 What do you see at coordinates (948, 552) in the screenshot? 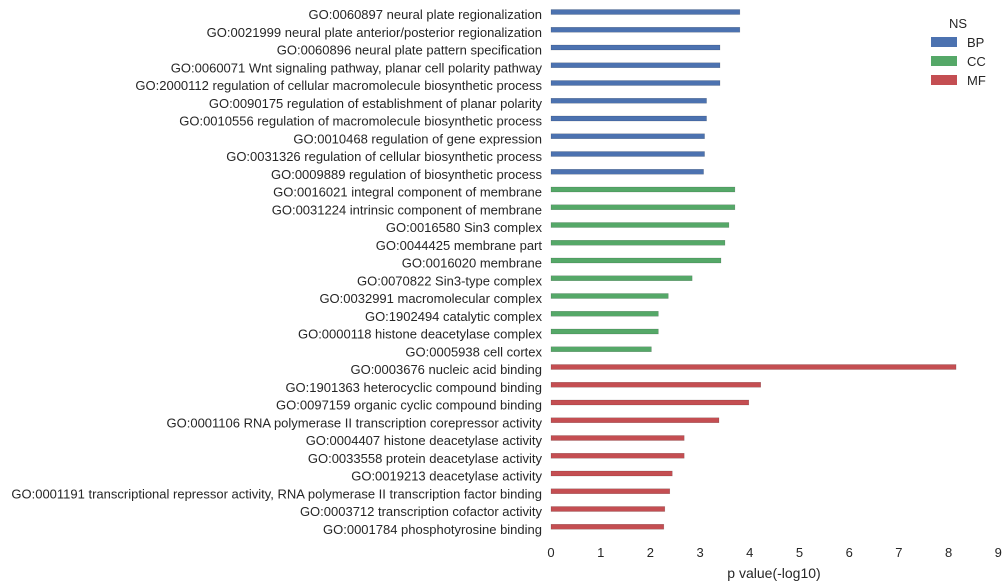
I see `x-tick-label: 8` at bounding box center [948, 552].